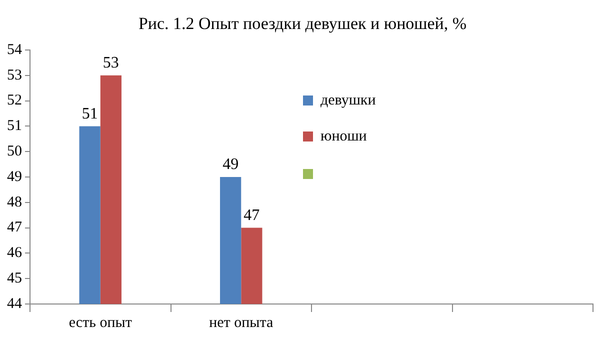 Image resolution: width=605 pixels, height=340 pixels. I want to click on legend-label: юноши, so click(343, 136).